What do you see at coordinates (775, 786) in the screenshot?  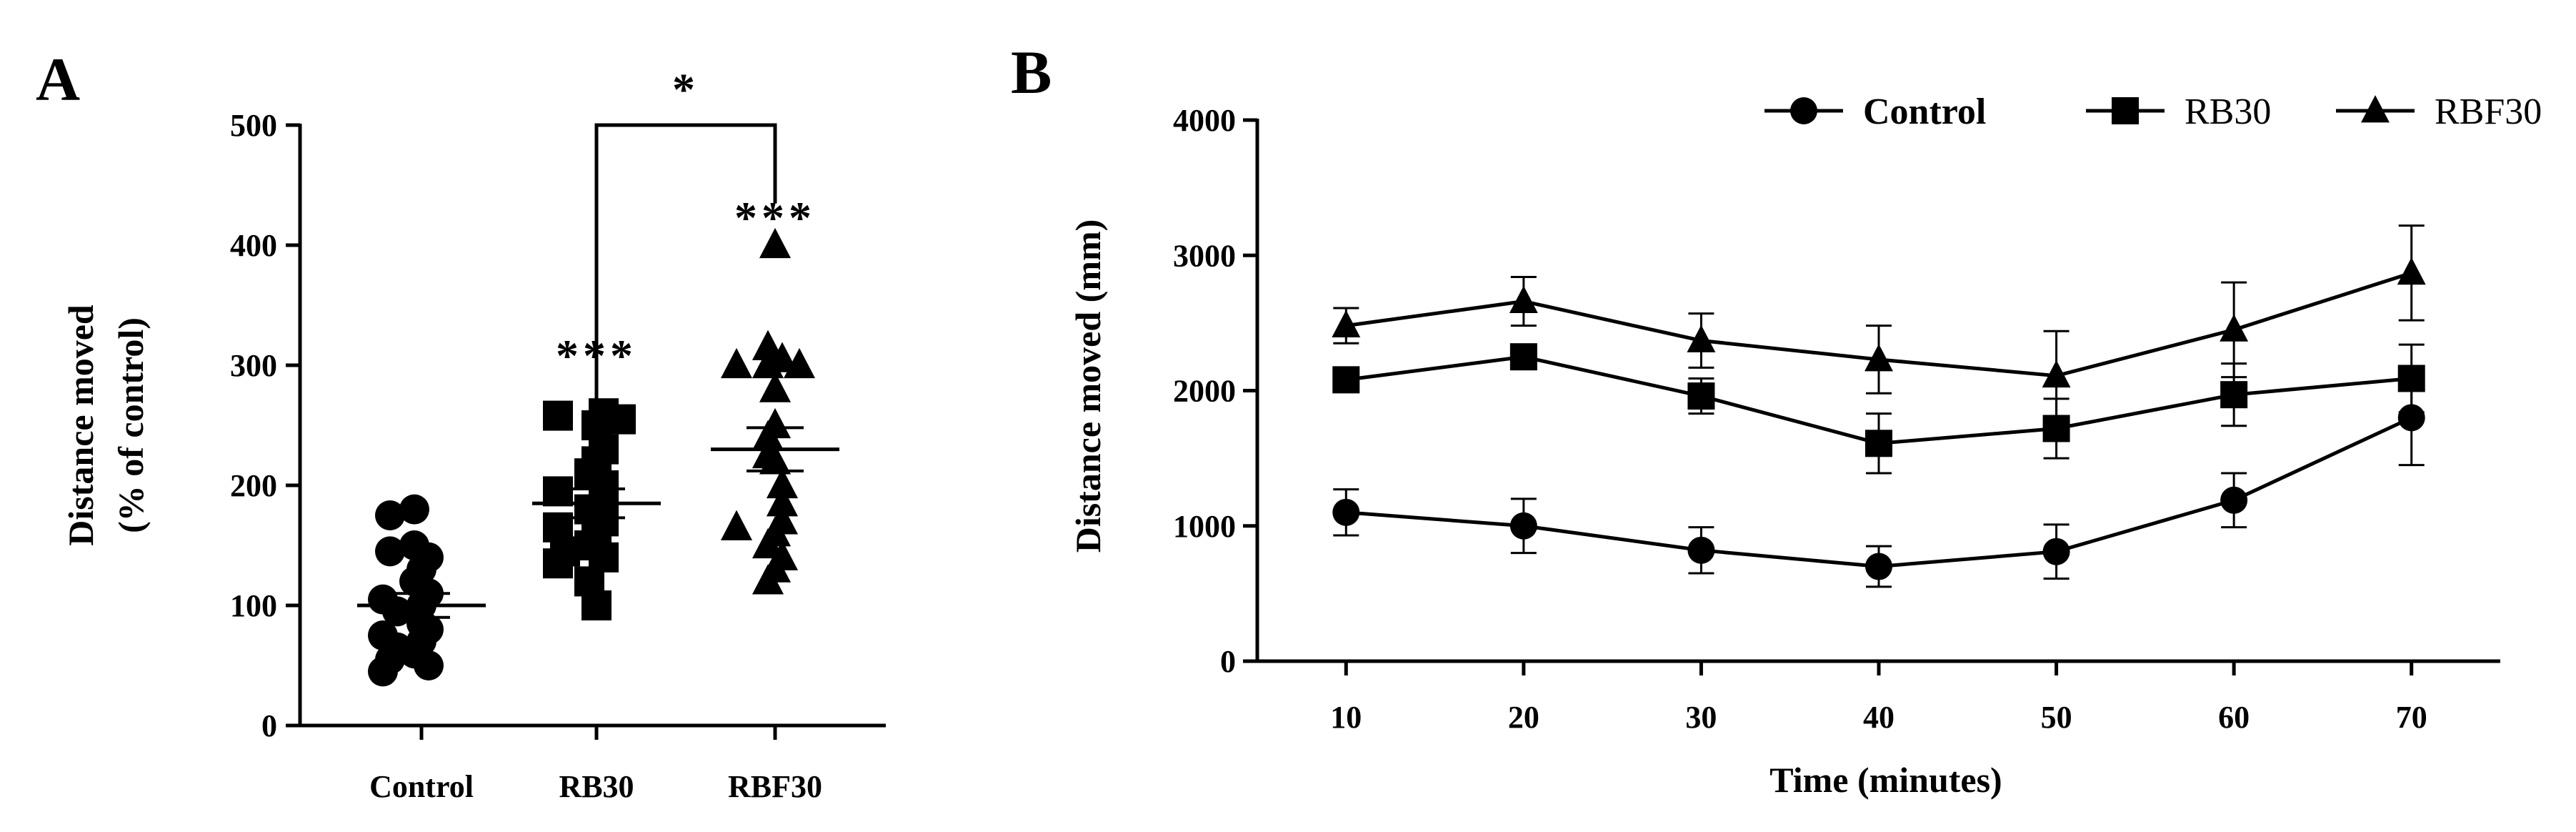 I see `panel-a-x-tick-label: RBF30` at bounding box center [775, 786].